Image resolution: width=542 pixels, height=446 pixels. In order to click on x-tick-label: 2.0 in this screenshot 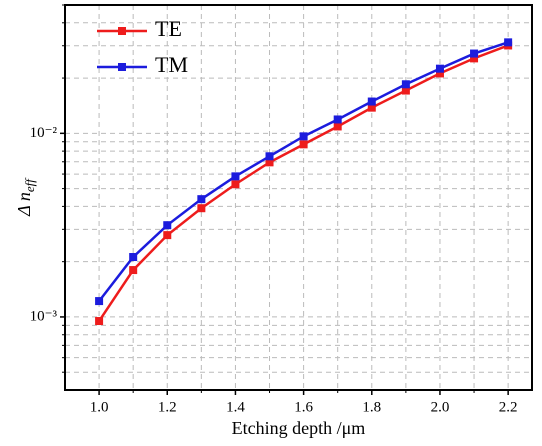, I will do `click(440, 407)`.